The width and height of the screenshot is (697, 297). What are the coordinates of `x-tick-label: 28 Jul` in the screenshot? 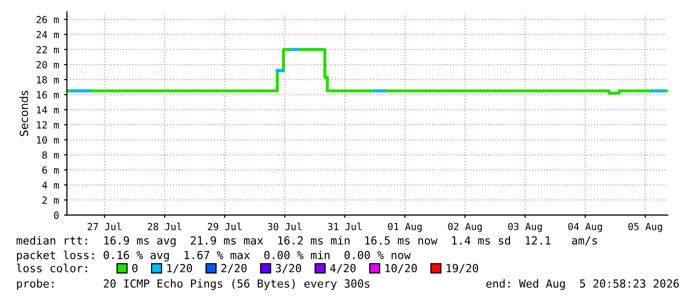 It's located at (165, 226).